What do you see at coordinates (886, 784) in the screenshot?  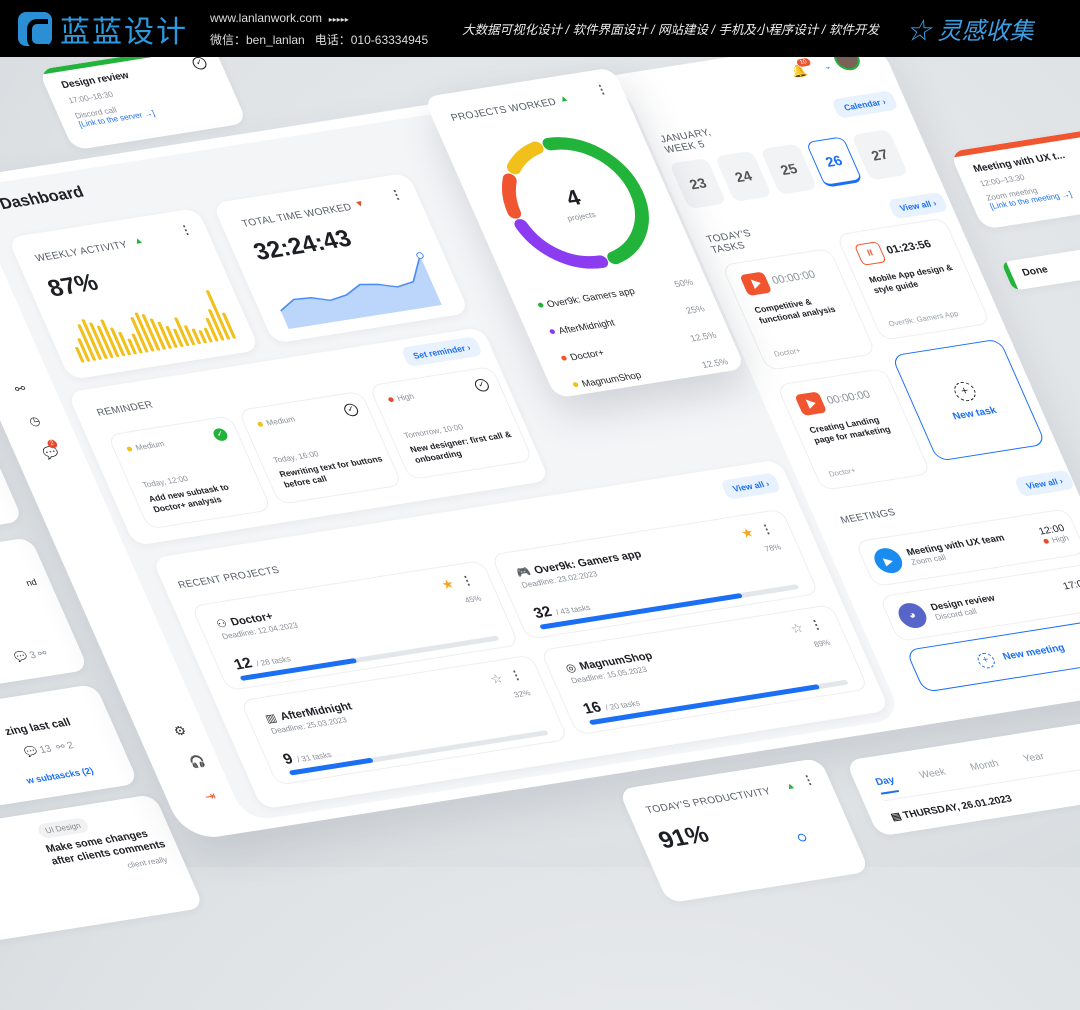 I see `tab-day: Day` at bounding box center [886, 784].